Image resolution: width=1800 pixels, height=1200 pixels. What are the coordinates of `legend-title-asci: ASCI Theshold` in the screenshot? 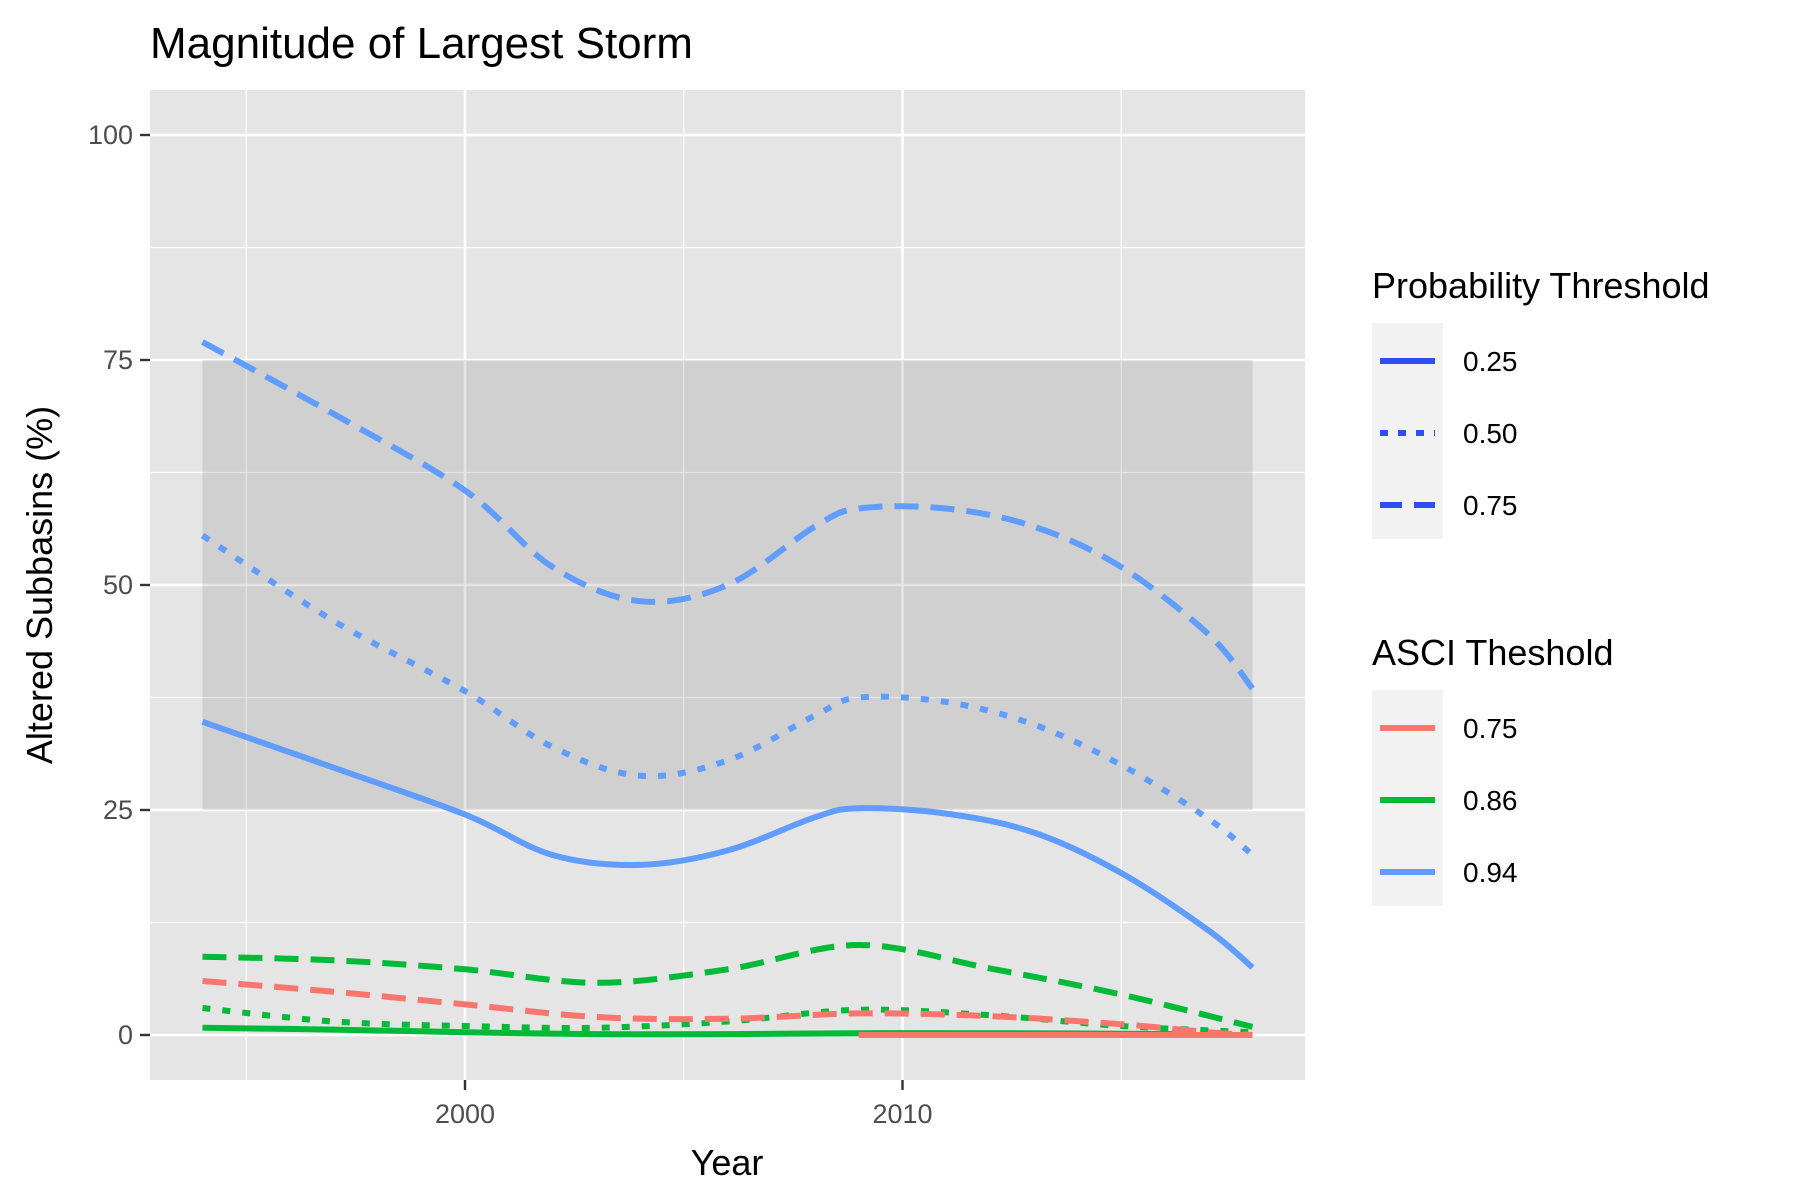 It's located at (1492, 652).